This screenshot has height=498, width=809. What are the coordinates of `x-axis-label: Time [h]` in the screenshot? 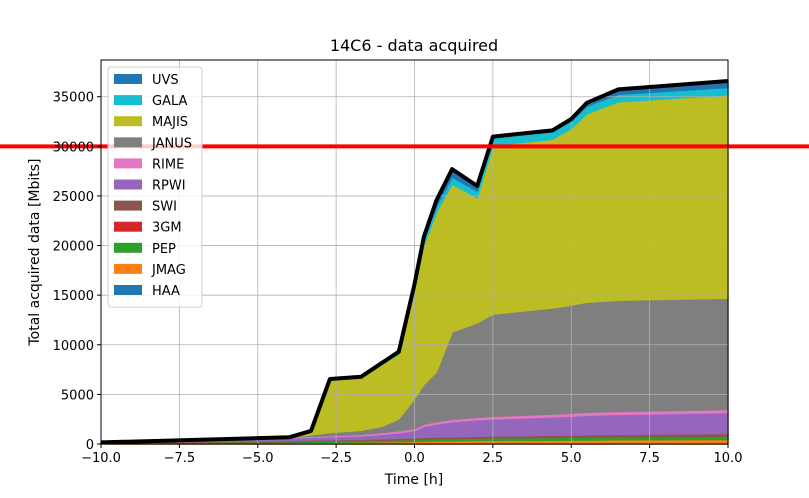 It's located at (414, 480).